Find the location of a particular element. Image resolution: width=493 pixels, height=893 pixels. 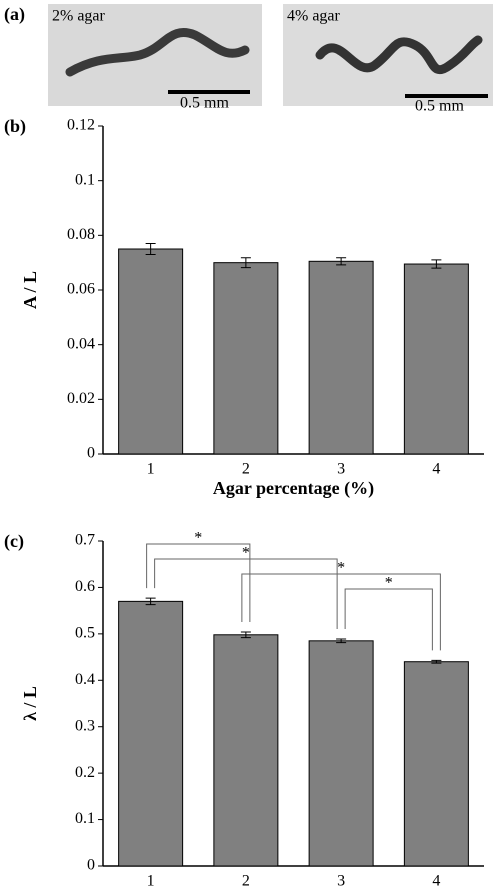

y-tick-label: 0.02 is located at coordinates (81, 398).